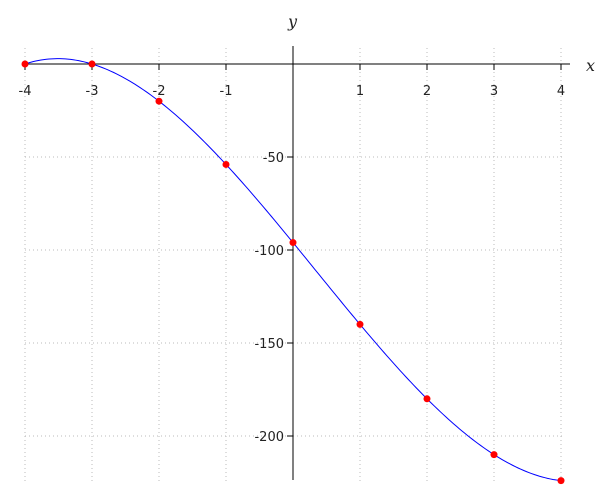 The image size is (600, 500). What do you see at coordinates (226, 91) in the screenshot?
I see `x-tick-label: -1` at bounding box center [226, 91].